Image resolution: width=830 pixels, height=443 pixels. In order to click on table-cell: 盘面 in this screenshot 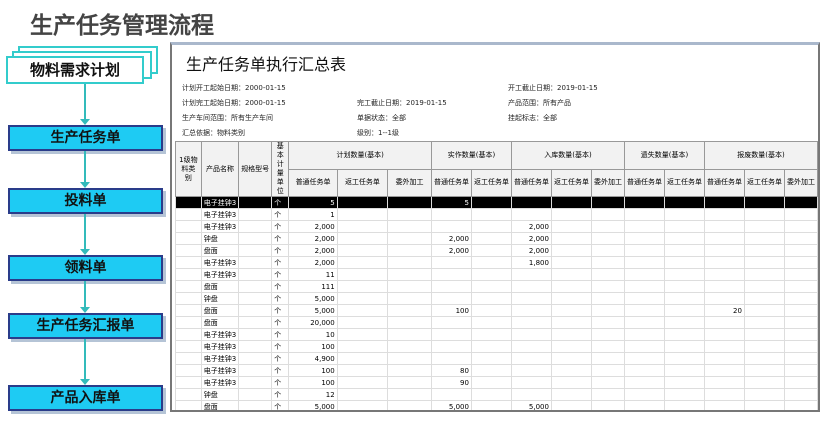, I will do `click(220, 250)`.